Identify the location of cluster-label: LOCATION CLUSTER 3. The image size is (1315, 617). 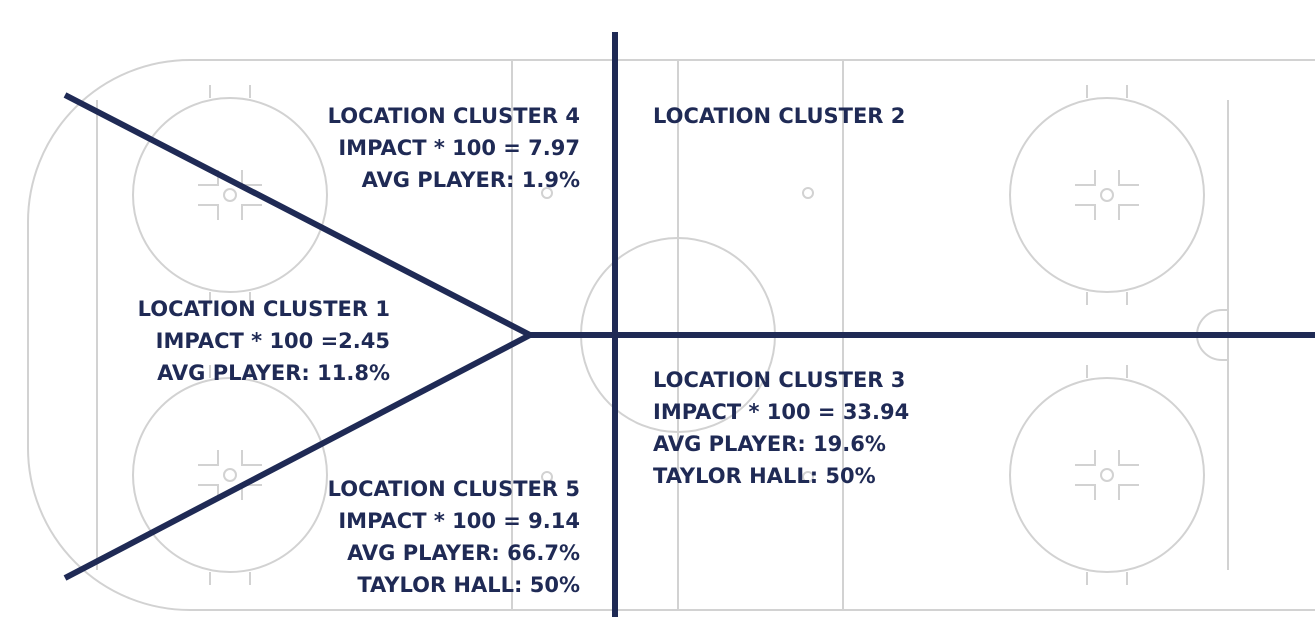
(779, 380).